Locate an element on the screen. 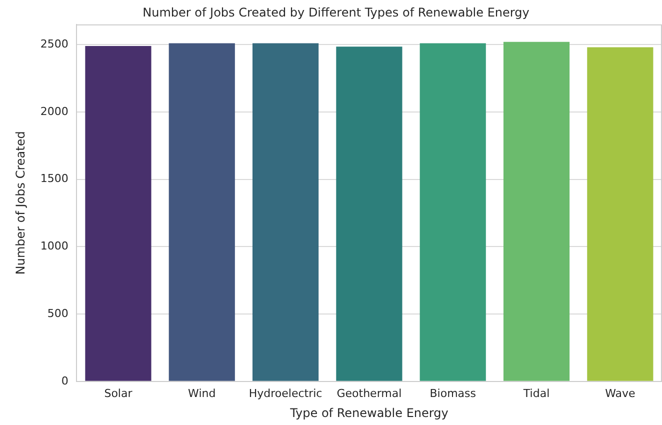 This screenshot has width=662, height=425. x-tick-label: Hydroelectric is located at coordinates (285, 393).